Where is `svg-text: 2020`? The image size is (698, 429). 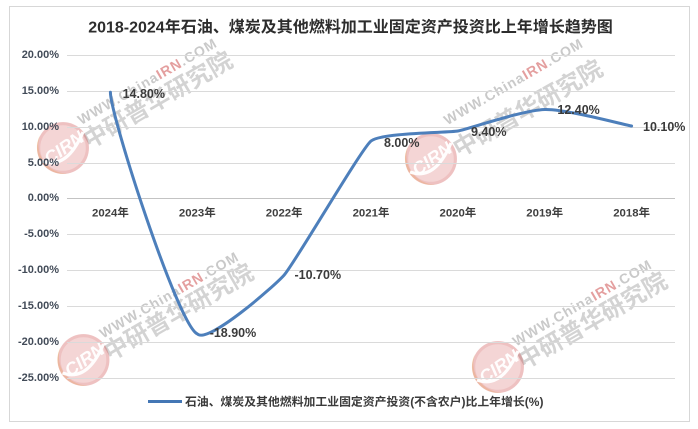 svg-text: 2020 is located at coordinates (452, 213).